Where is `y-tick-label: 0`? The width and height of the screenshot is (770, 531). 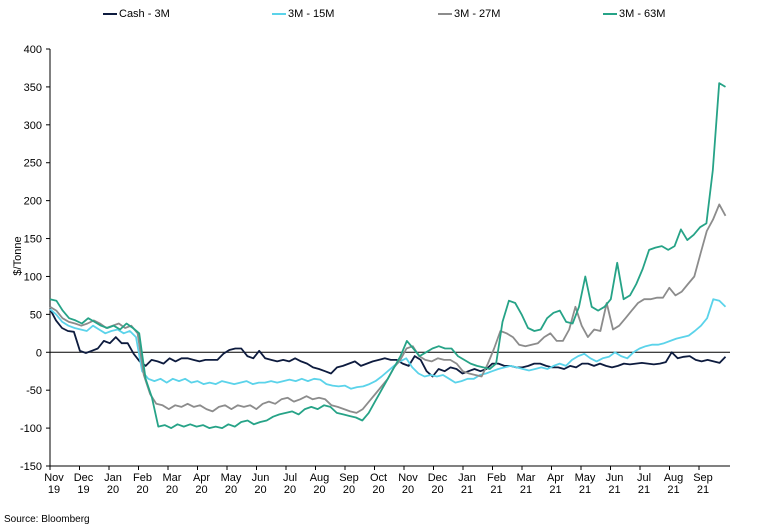 y-tick-label: 0 is located at coordinates (39, 353).